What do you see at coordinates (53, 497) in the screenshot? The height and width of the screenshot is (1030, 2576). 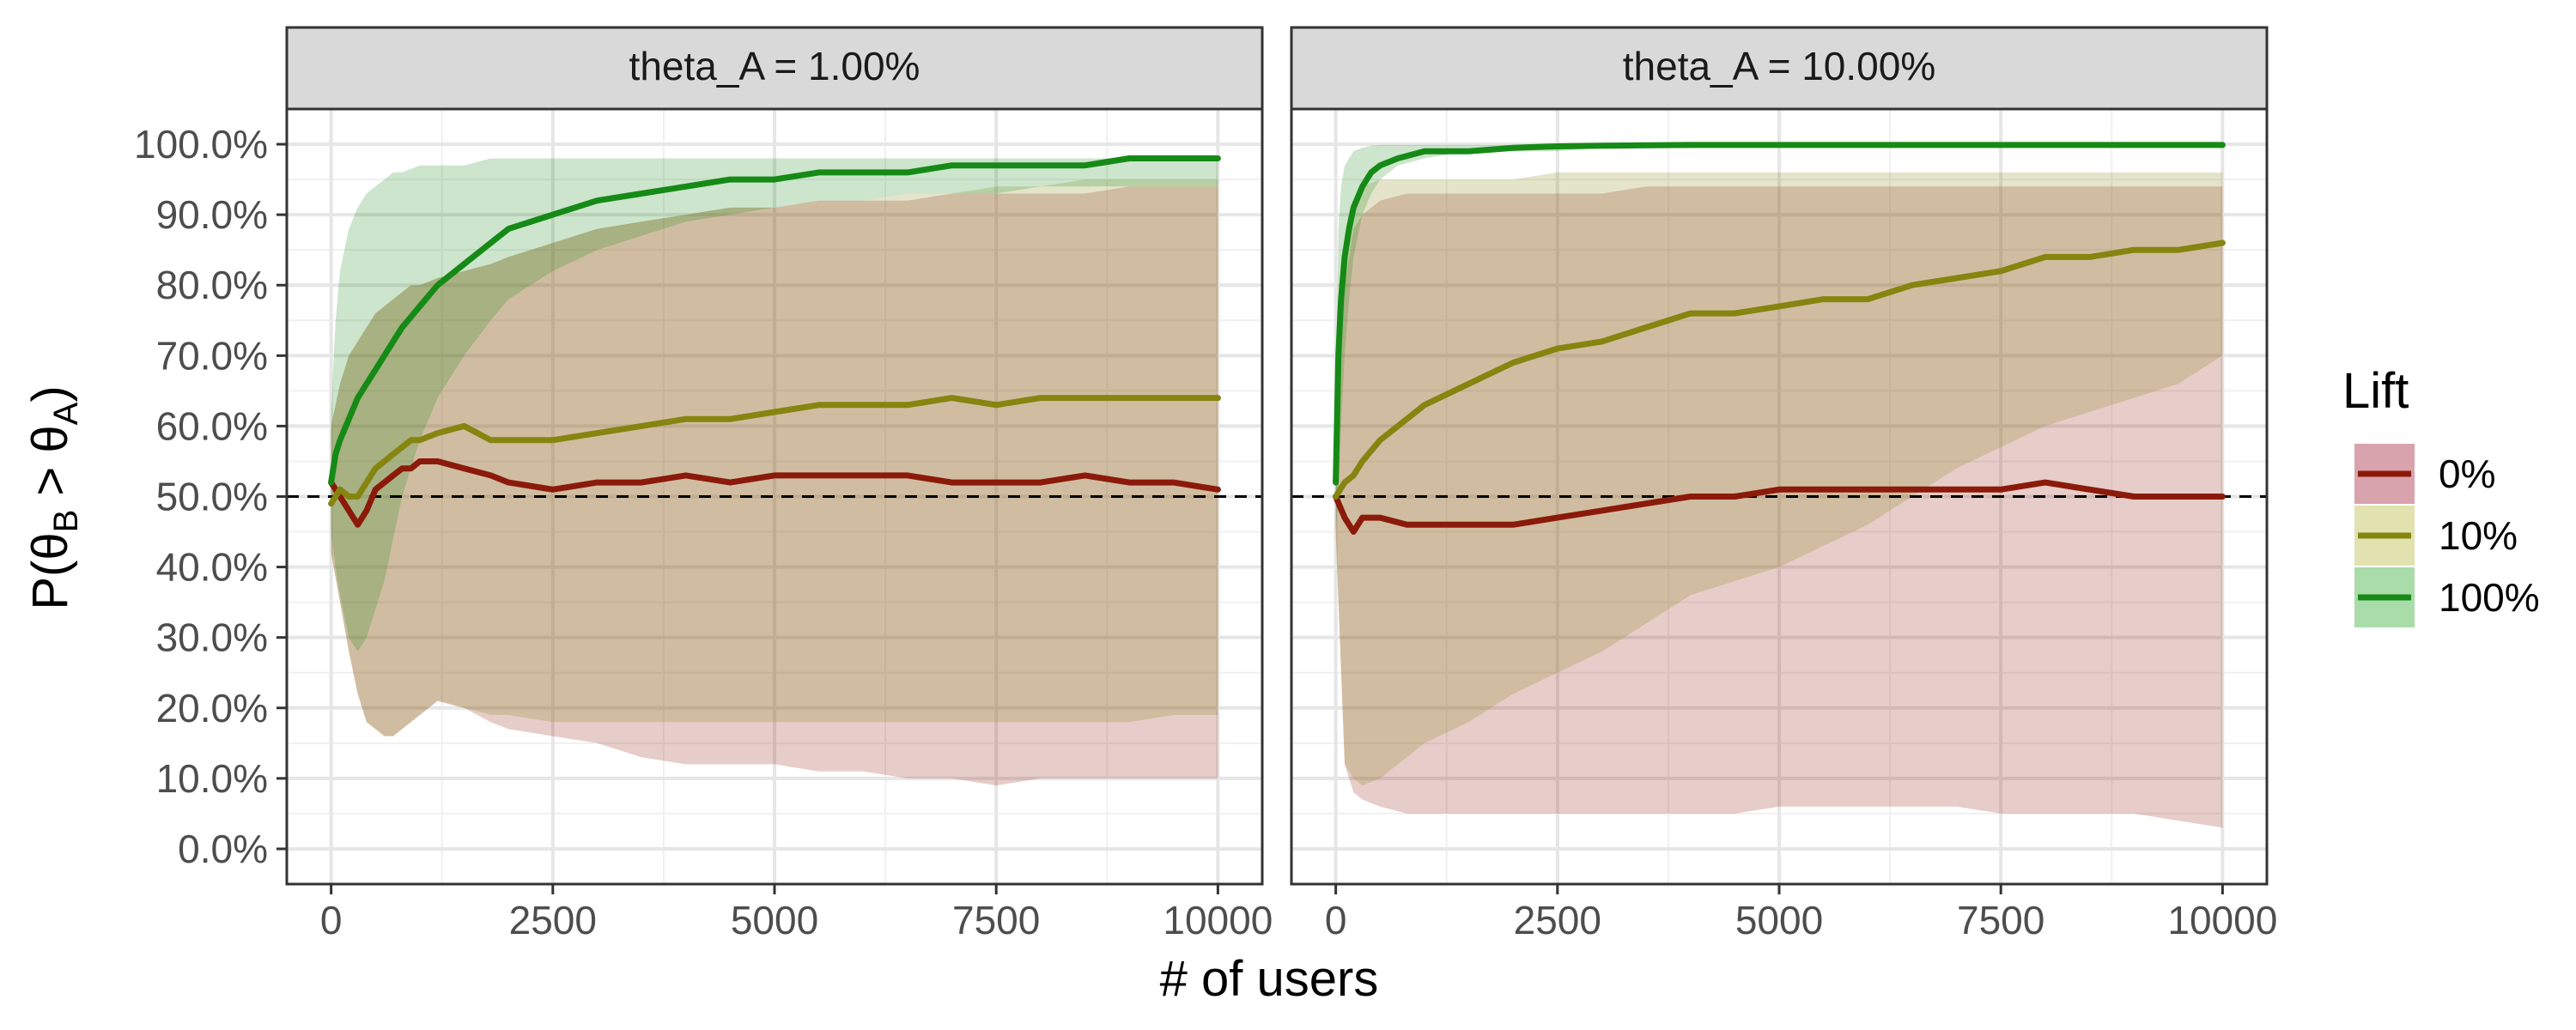 I see `y-axis-title: P(θB > θA)` at bounding box center [53, 497].